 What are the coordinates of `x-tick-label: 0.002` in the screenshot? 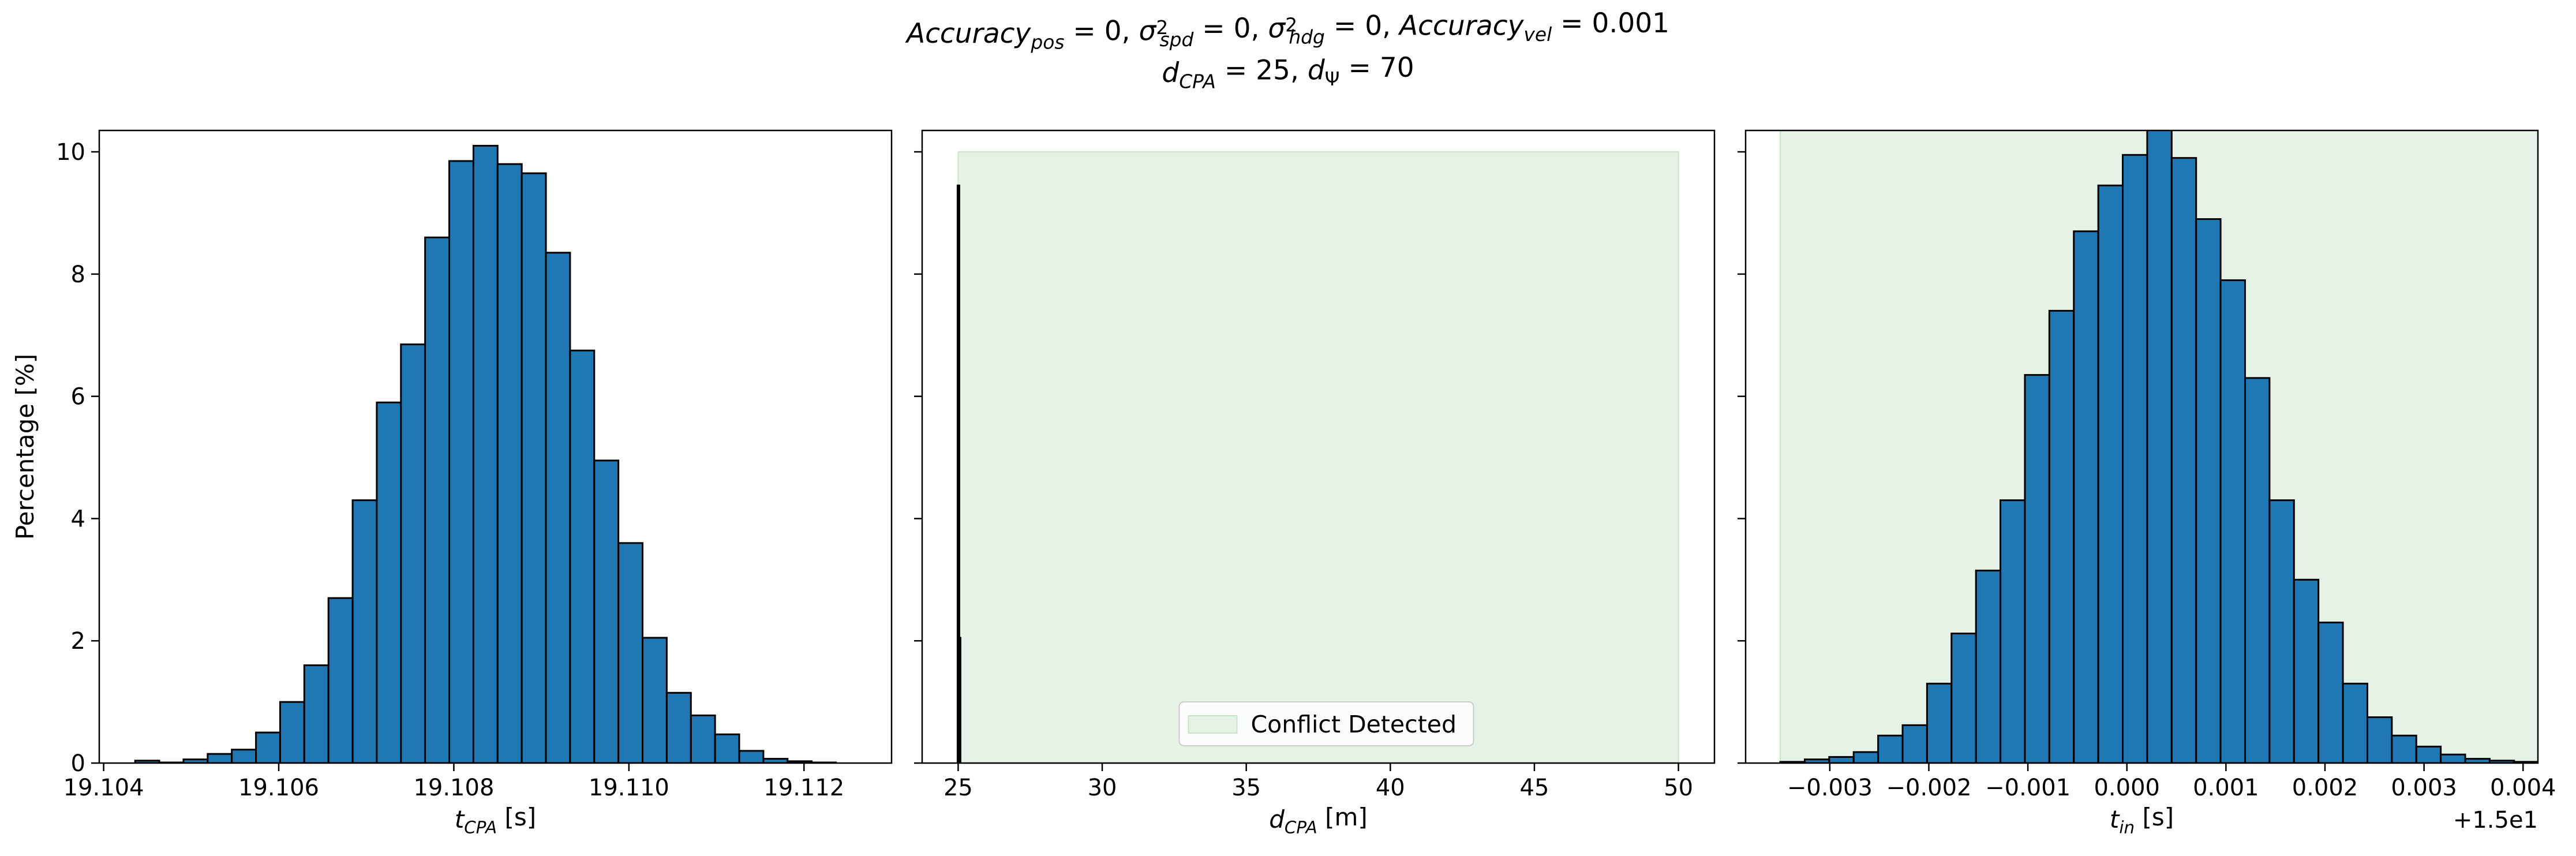 It's located at (2325, 788).